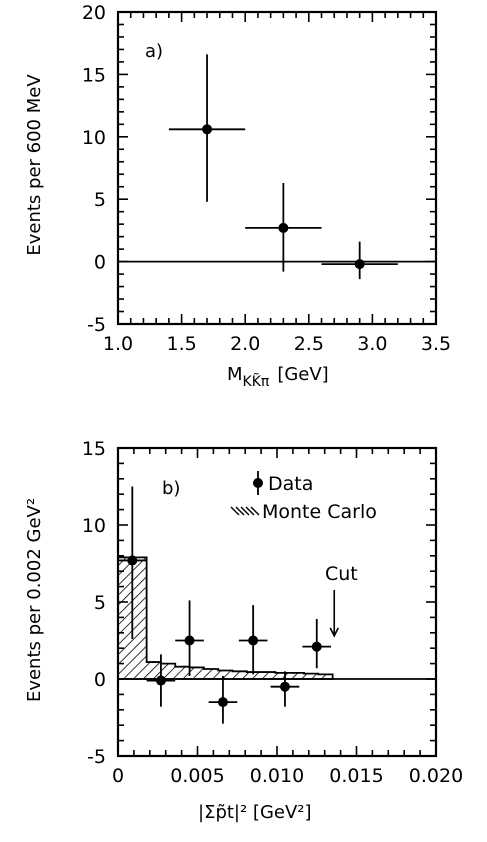  What do you see at coordinates (258, 483) in the screenshot?
I see `legend-data-marker` at bounding box center [258, 483].